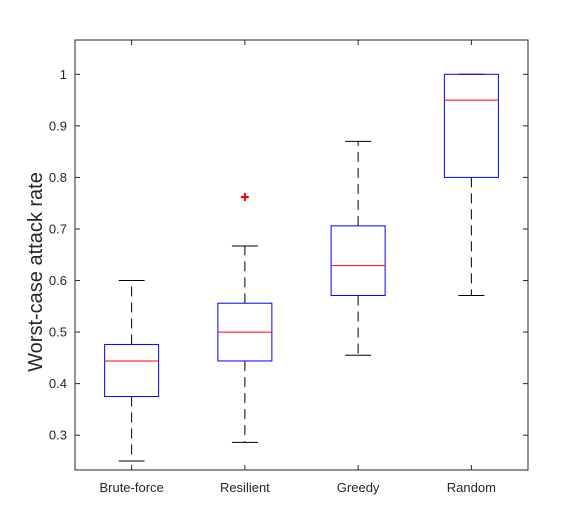 The image size is (581, 531). What do you see at coordinates (245, 487) in the screenshot?
I see `x-tick-label: Resilient` at bounding box center [245, 487].